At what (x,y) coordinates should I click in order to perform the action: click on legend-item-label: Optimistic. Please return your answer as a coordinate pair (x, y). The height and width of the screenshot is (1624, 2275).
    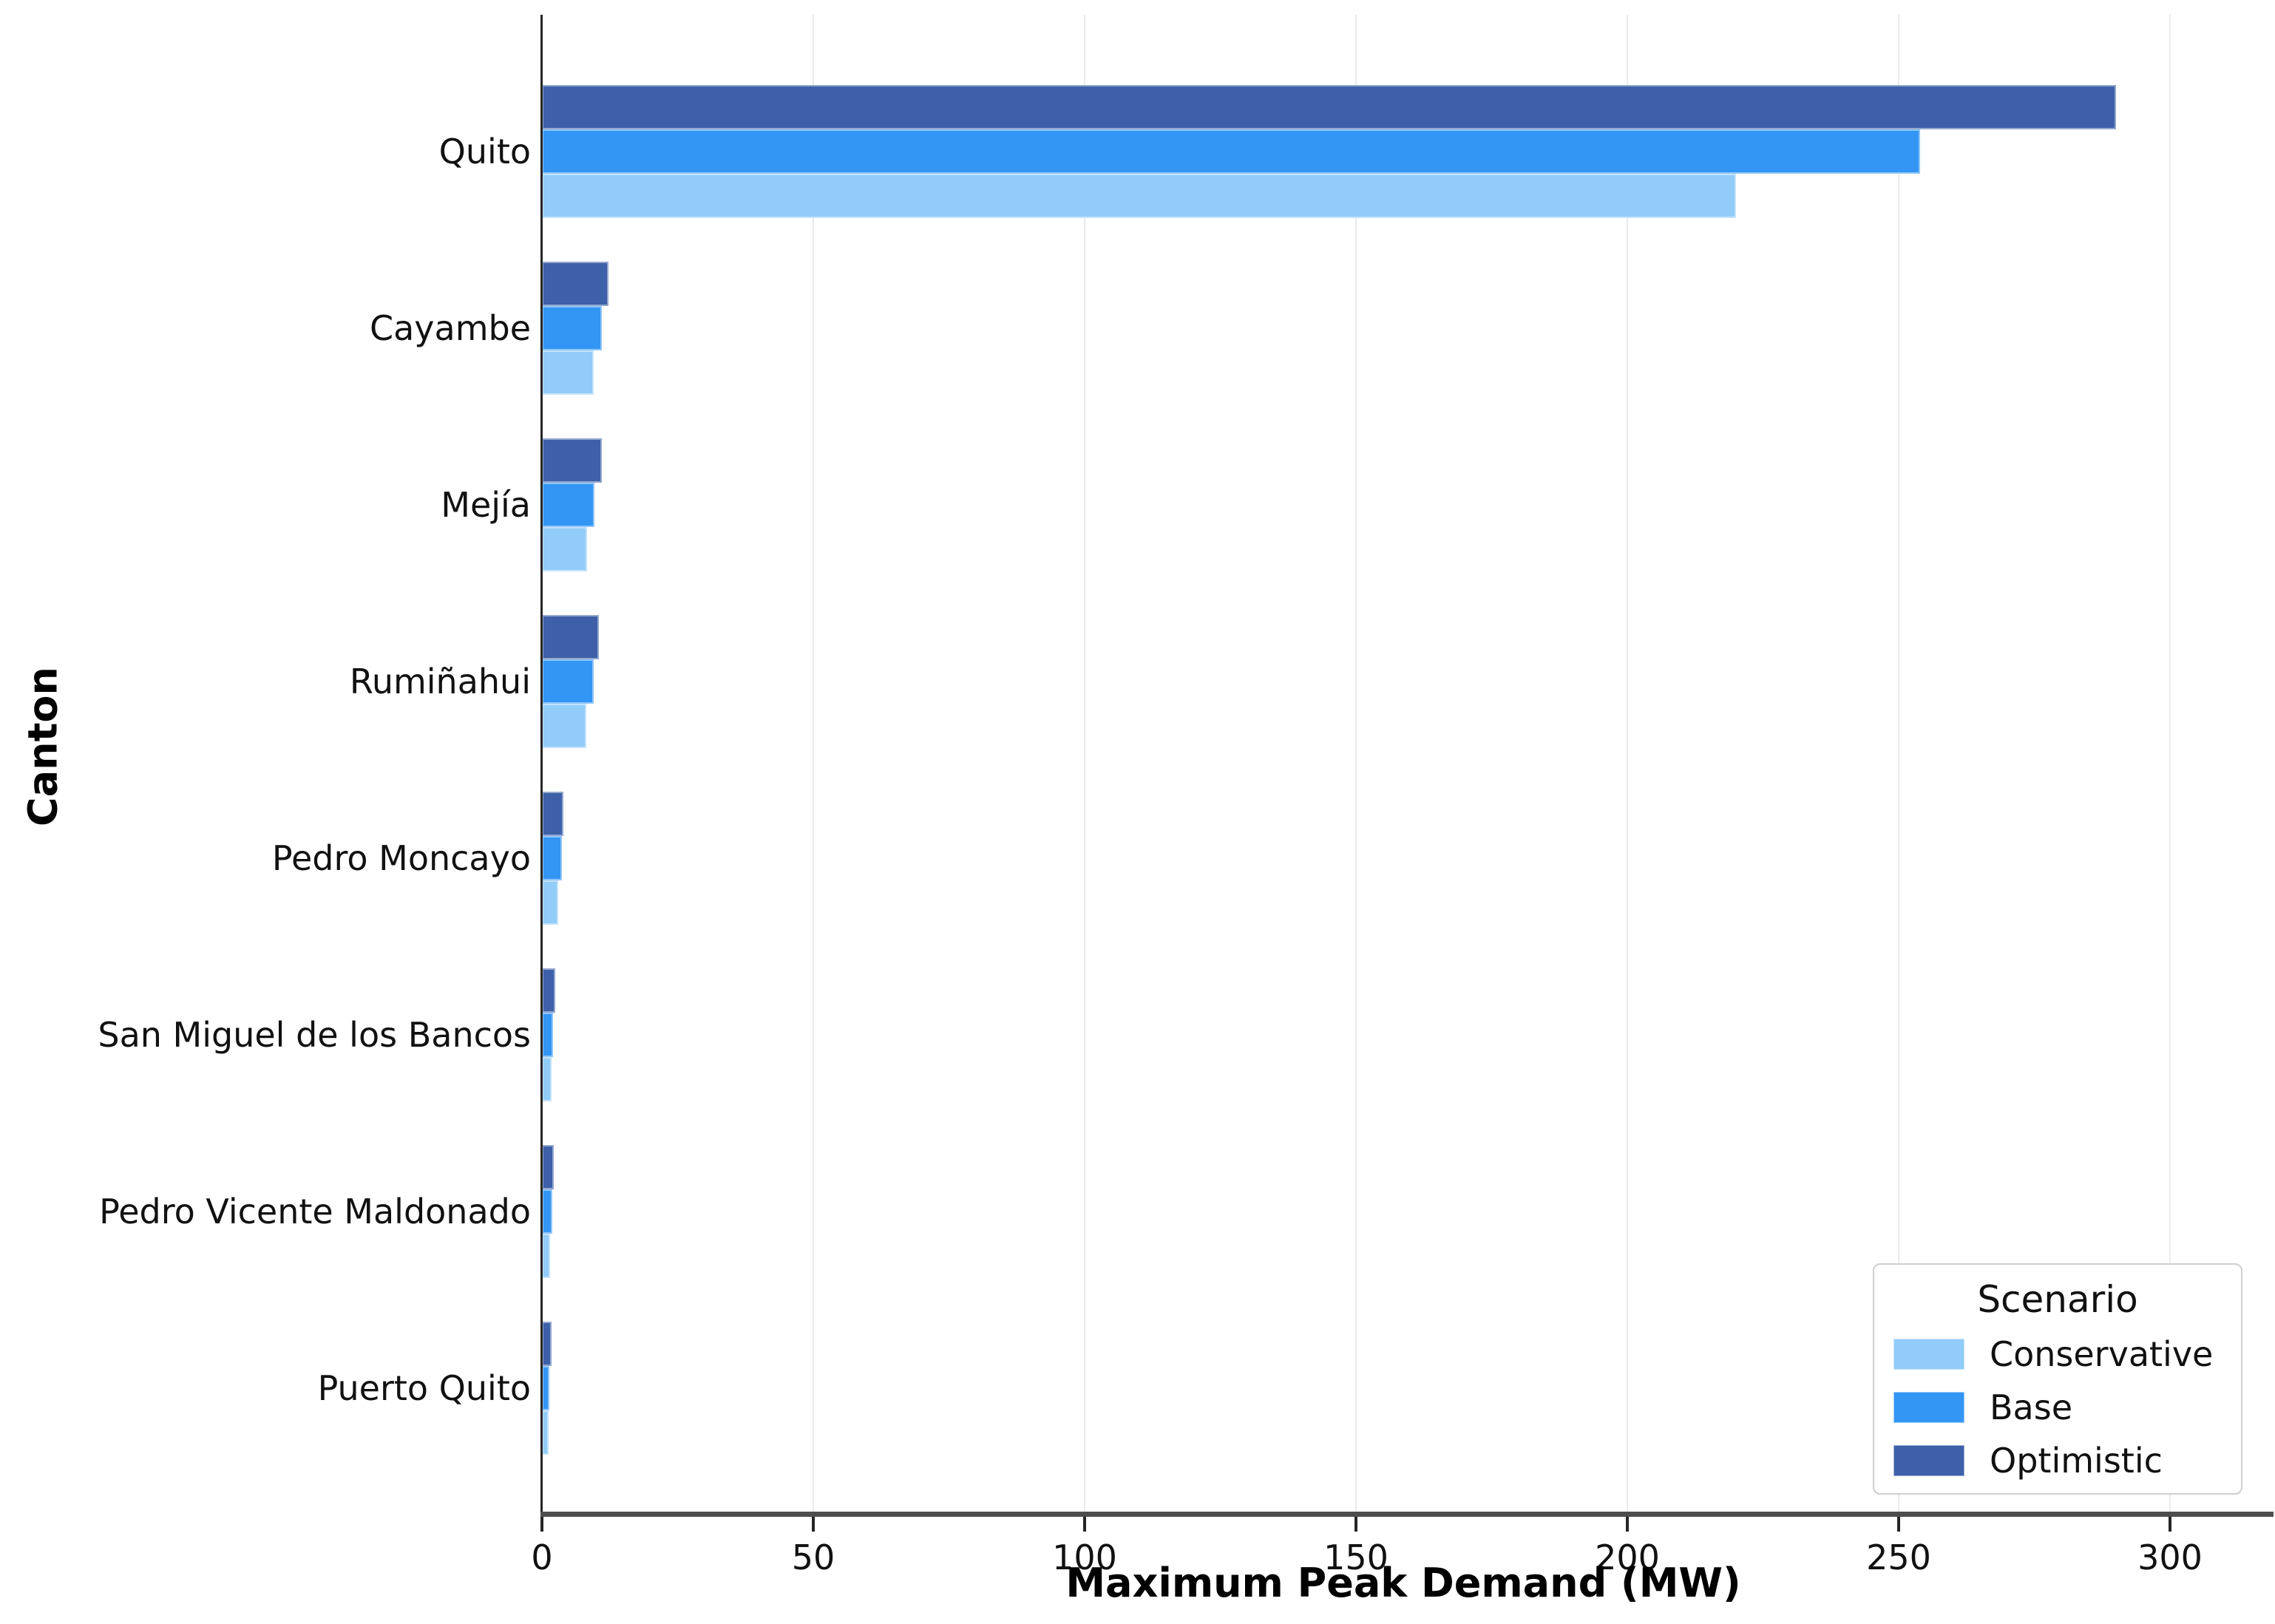
    Looking at the image, I should click on (2076, 1461).